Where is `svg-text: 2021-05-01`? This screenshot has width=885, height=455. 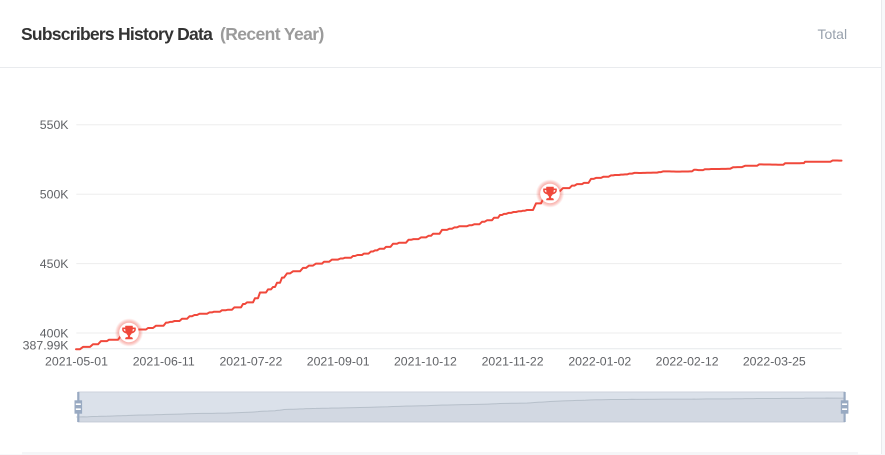
svg-text: 2021-05-01 is located at coordinates (76, 362).